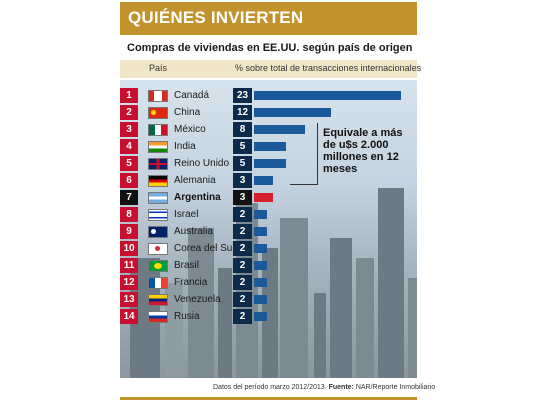  I want to click on rank-badge: 7, so click(129, 197).